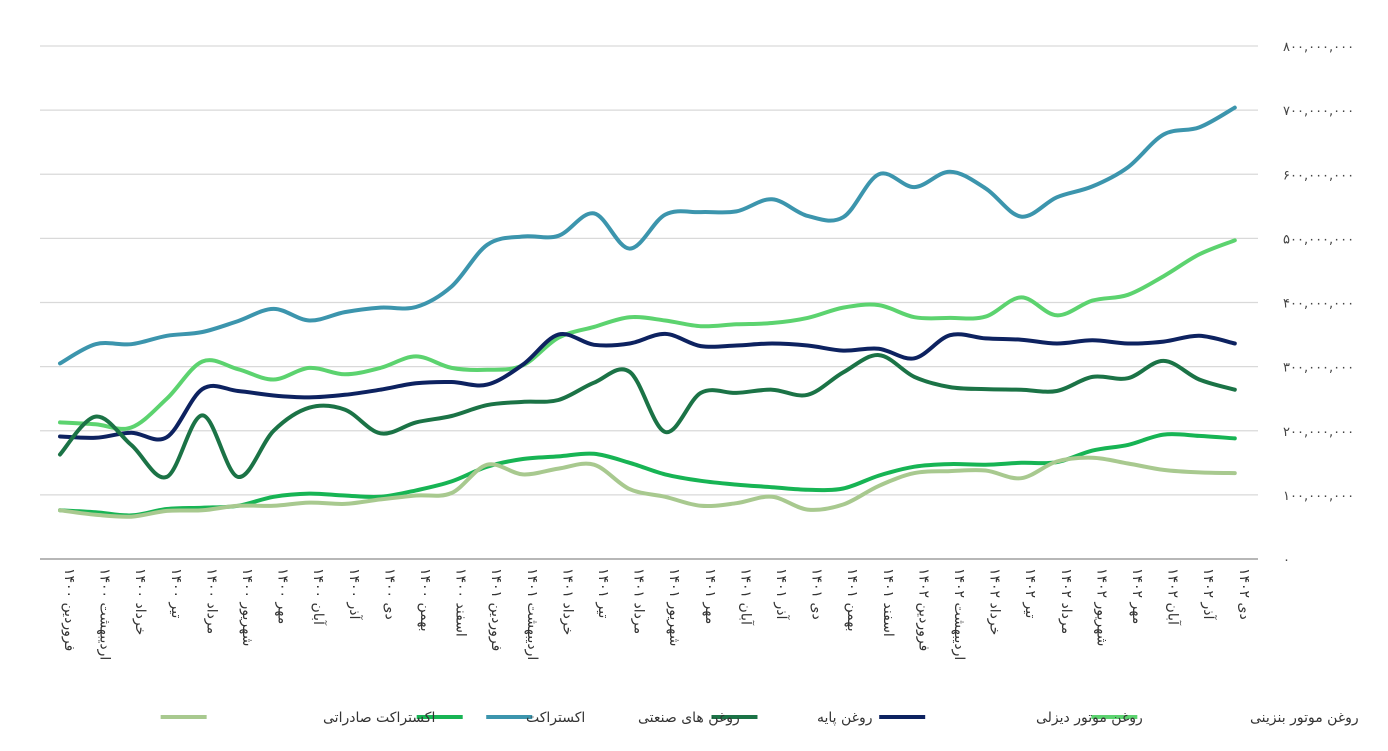 This screenshot has height=751, width=1388. What do you see at coordinates (1066, 601) in the screenshot?
I see `x-tick-label: مرداد ۱۴۰۲` at bounding box center [1066, 601].